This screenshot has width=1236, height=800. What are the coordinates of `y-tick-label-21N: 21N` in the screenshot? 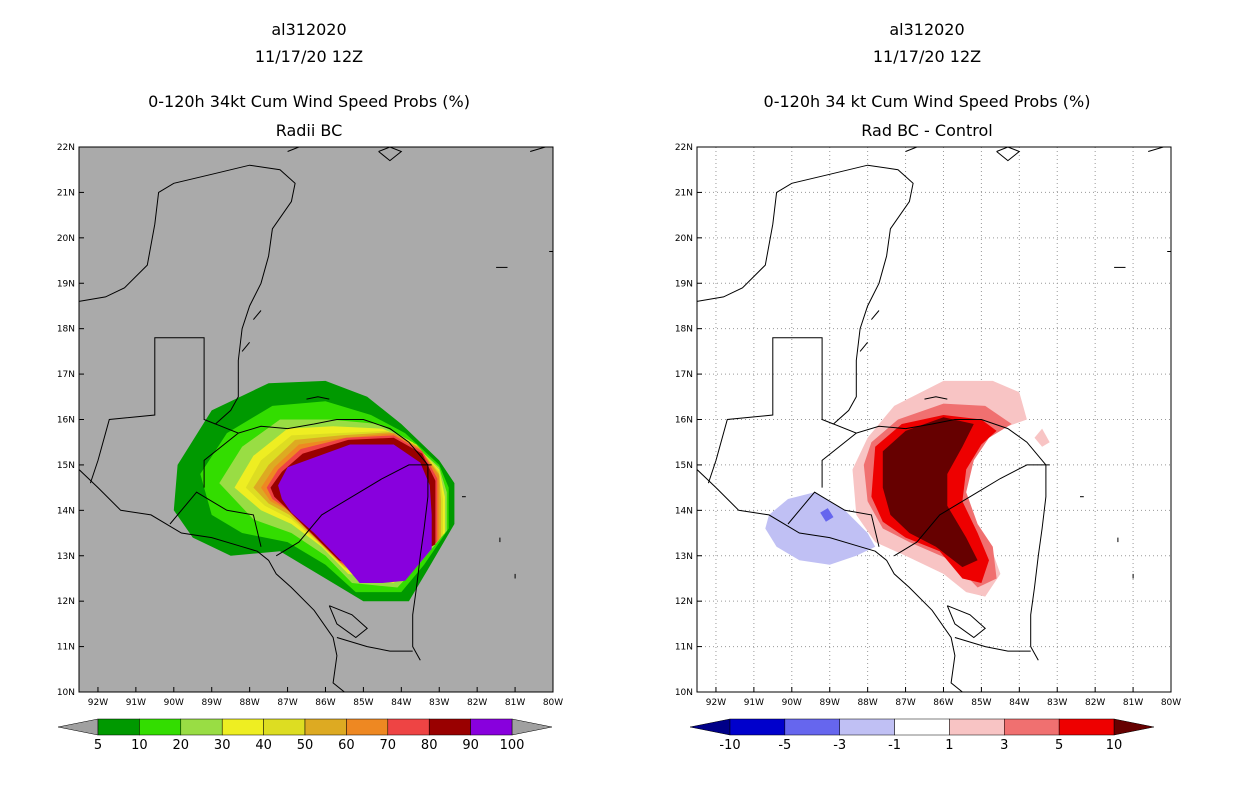 It's located at (684, 193).